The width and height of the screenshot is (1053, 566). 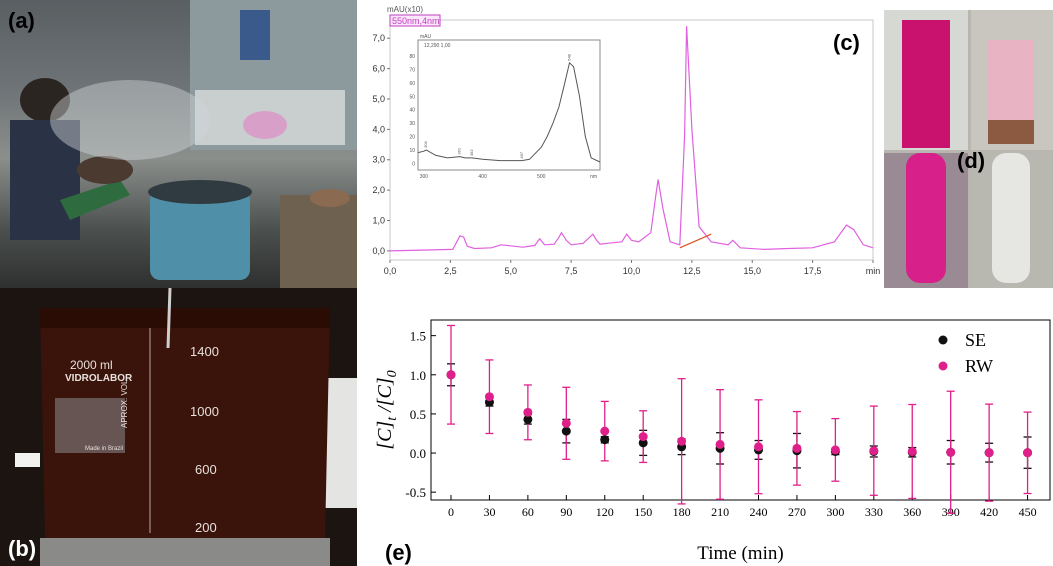 What do you see at coordinates (426, 37) in the screenshot?
I see `inset-header: mAU` at bounding box center [426, 37].